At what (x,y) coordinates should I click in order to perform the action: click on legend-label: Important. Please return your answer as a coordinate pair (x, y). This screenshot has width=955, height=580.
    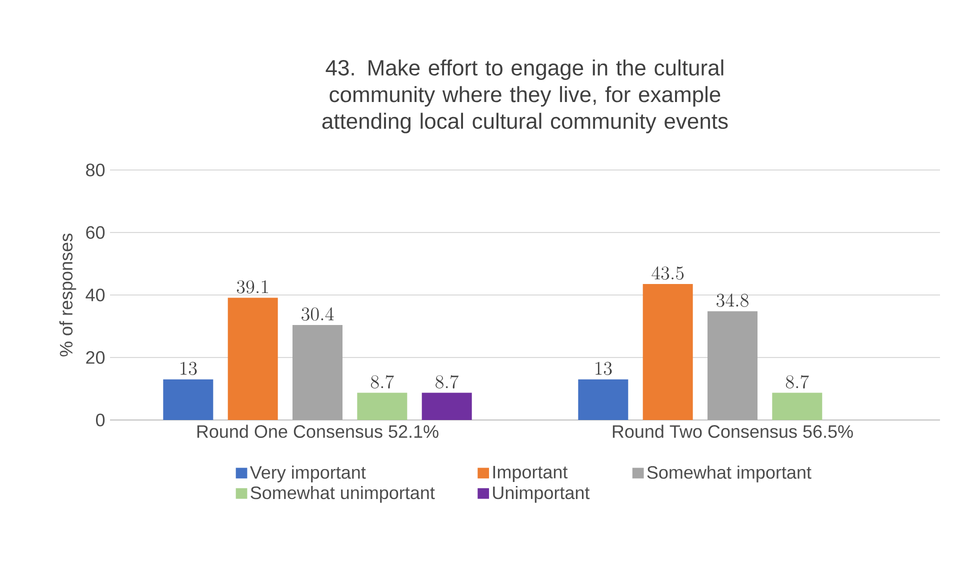
    Looking at the image, I should click on (530, 474).